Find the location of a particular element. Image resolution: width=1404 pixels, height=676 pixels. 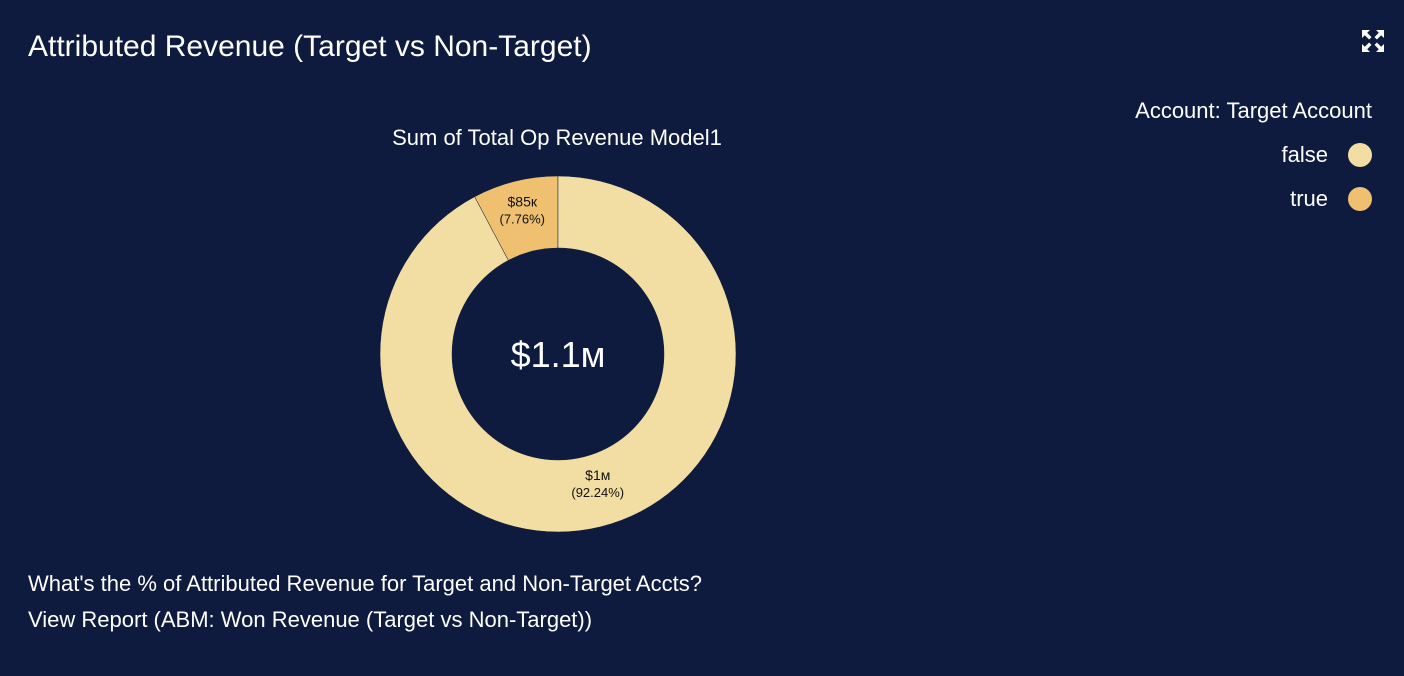

donut-chart: $85к (7.76%) $1м (92.24%) $1.1м is located at coordinates (558, 354).